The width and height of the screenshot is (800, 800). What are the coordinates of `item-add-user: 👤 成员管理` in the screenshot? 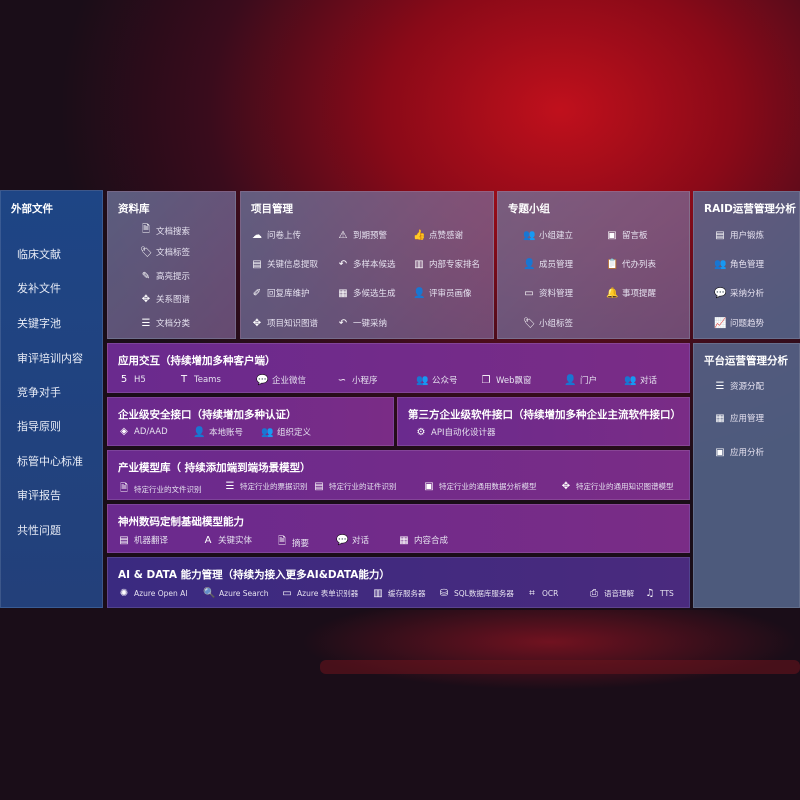 It's located at (548, 264).